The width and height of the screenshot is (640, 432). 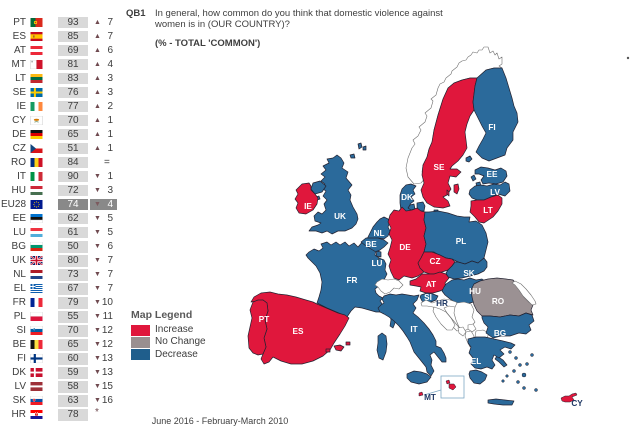 What do you see at coordinates (476, 361) in the screenshot?
I see `svg-text: EL` at bounding box center [476, 361].